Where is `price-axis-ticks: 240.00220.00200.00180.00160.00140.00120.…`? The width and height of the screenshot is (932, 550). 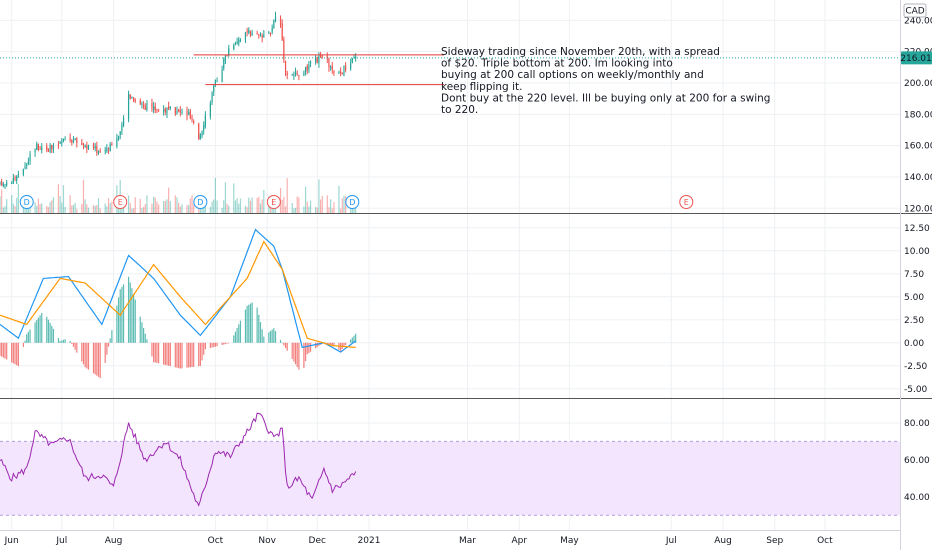
price-axis-ticks: 240.00220.00200.00180.00160.00140.00120.… is located at coordinates (918, 115).